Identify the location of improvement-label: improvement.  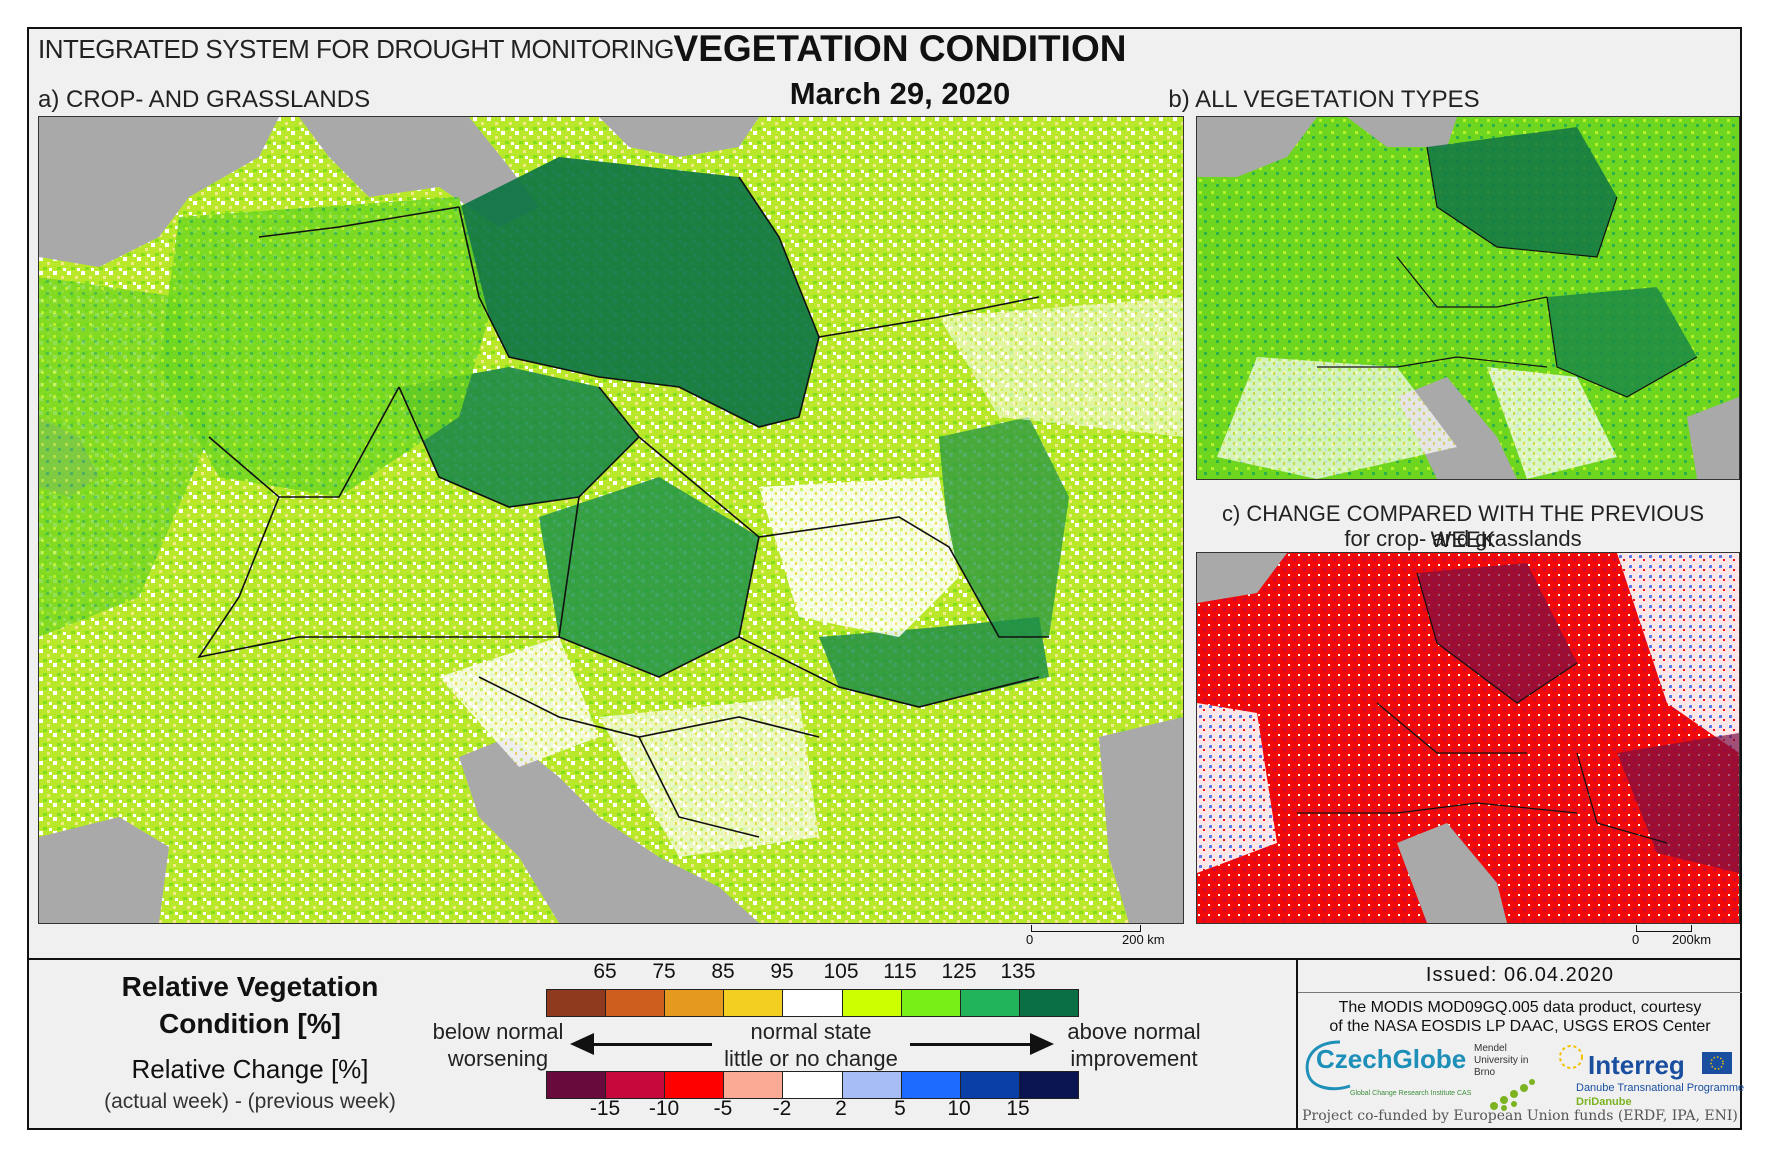
(1134, 1058).